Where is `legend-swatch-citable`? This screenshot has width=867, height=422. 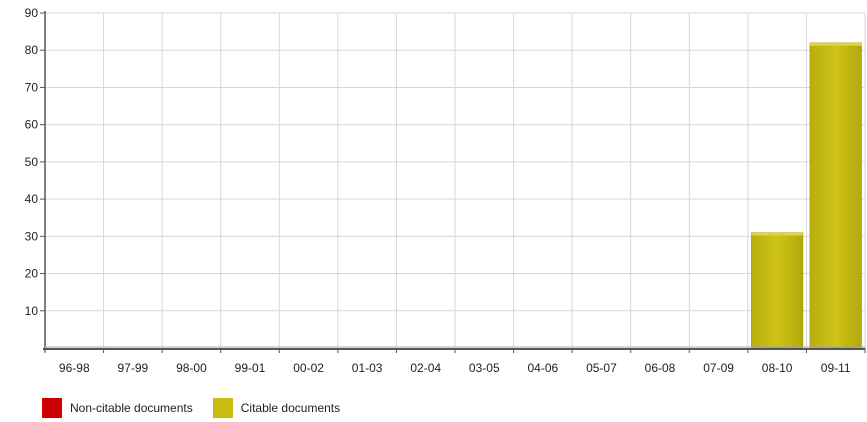 legend-swatch-citable is located at coordinates (222, 408).